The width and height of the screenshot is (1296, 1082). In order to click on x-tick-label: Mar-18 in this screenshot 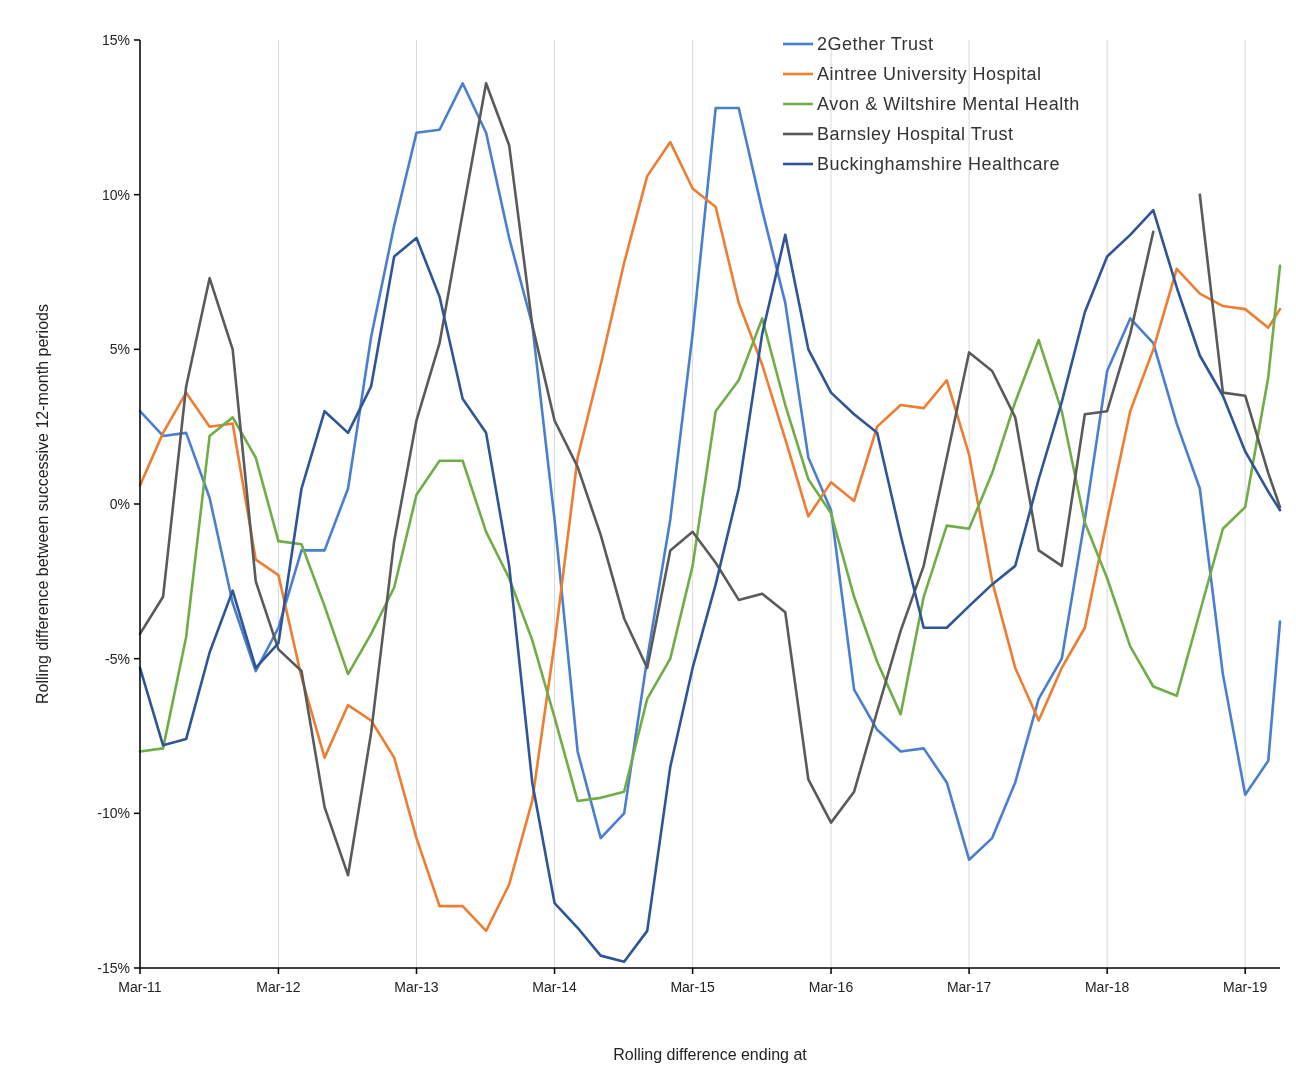, I will do `click(1107, 987)`.